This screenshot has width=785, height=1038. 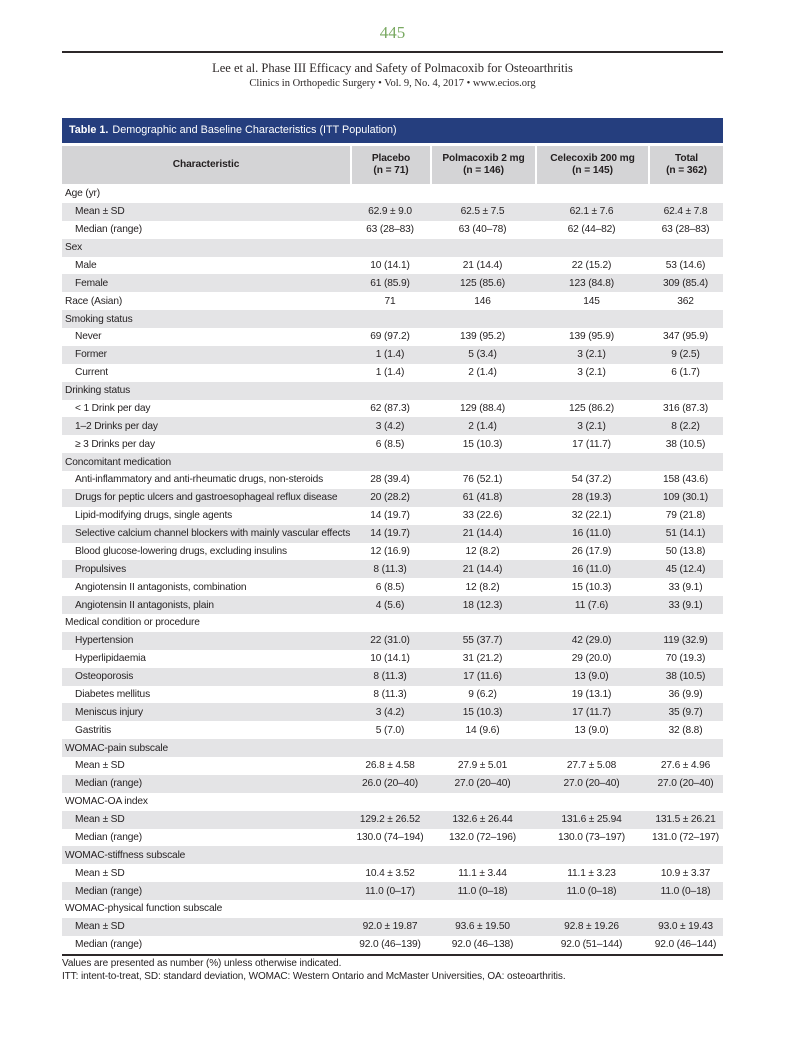 I want to click on row-value: 14 (9.6), so click(x=482, y=730).